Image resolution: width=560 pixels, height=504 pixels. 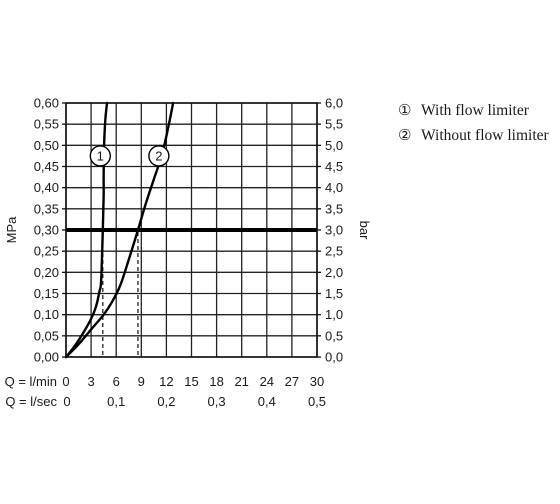 What do you see at coordinates (334, 272) in the screenshot?
I see `y-tick-label-right: 2,0` at bounding box center [334, 272].